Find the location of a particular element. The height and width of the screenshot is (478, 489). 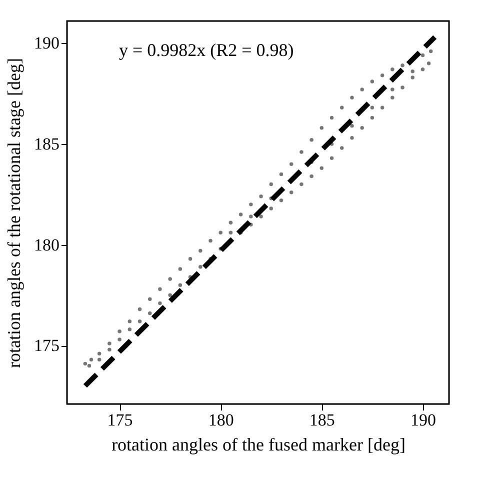

x-tick-label: 185 is located at coordinates (322, 420).